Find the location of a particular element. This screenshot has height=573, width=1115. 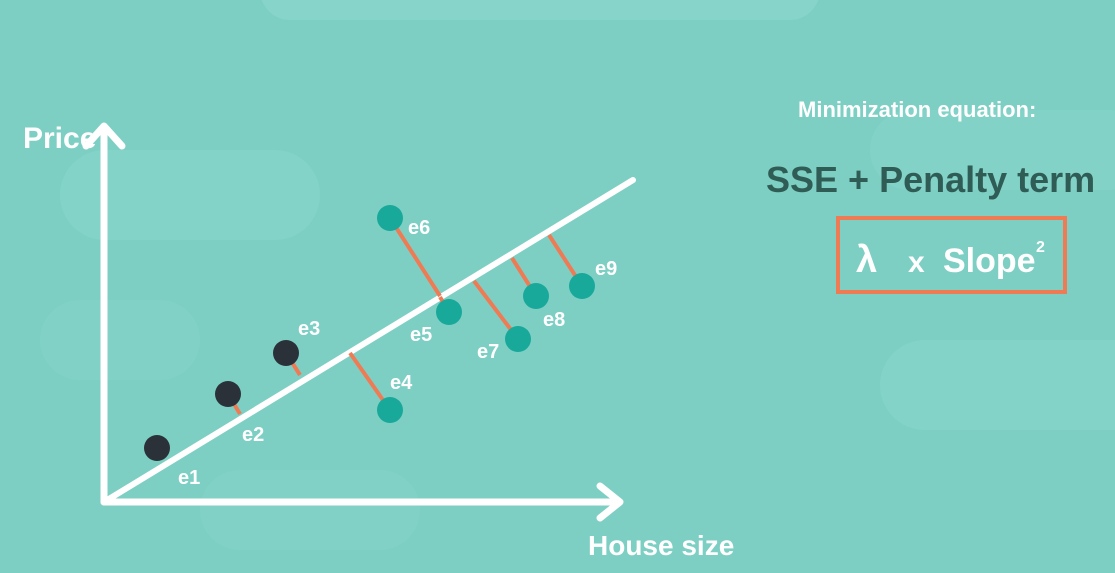

point-e6 is located at coordinates (390, 218).